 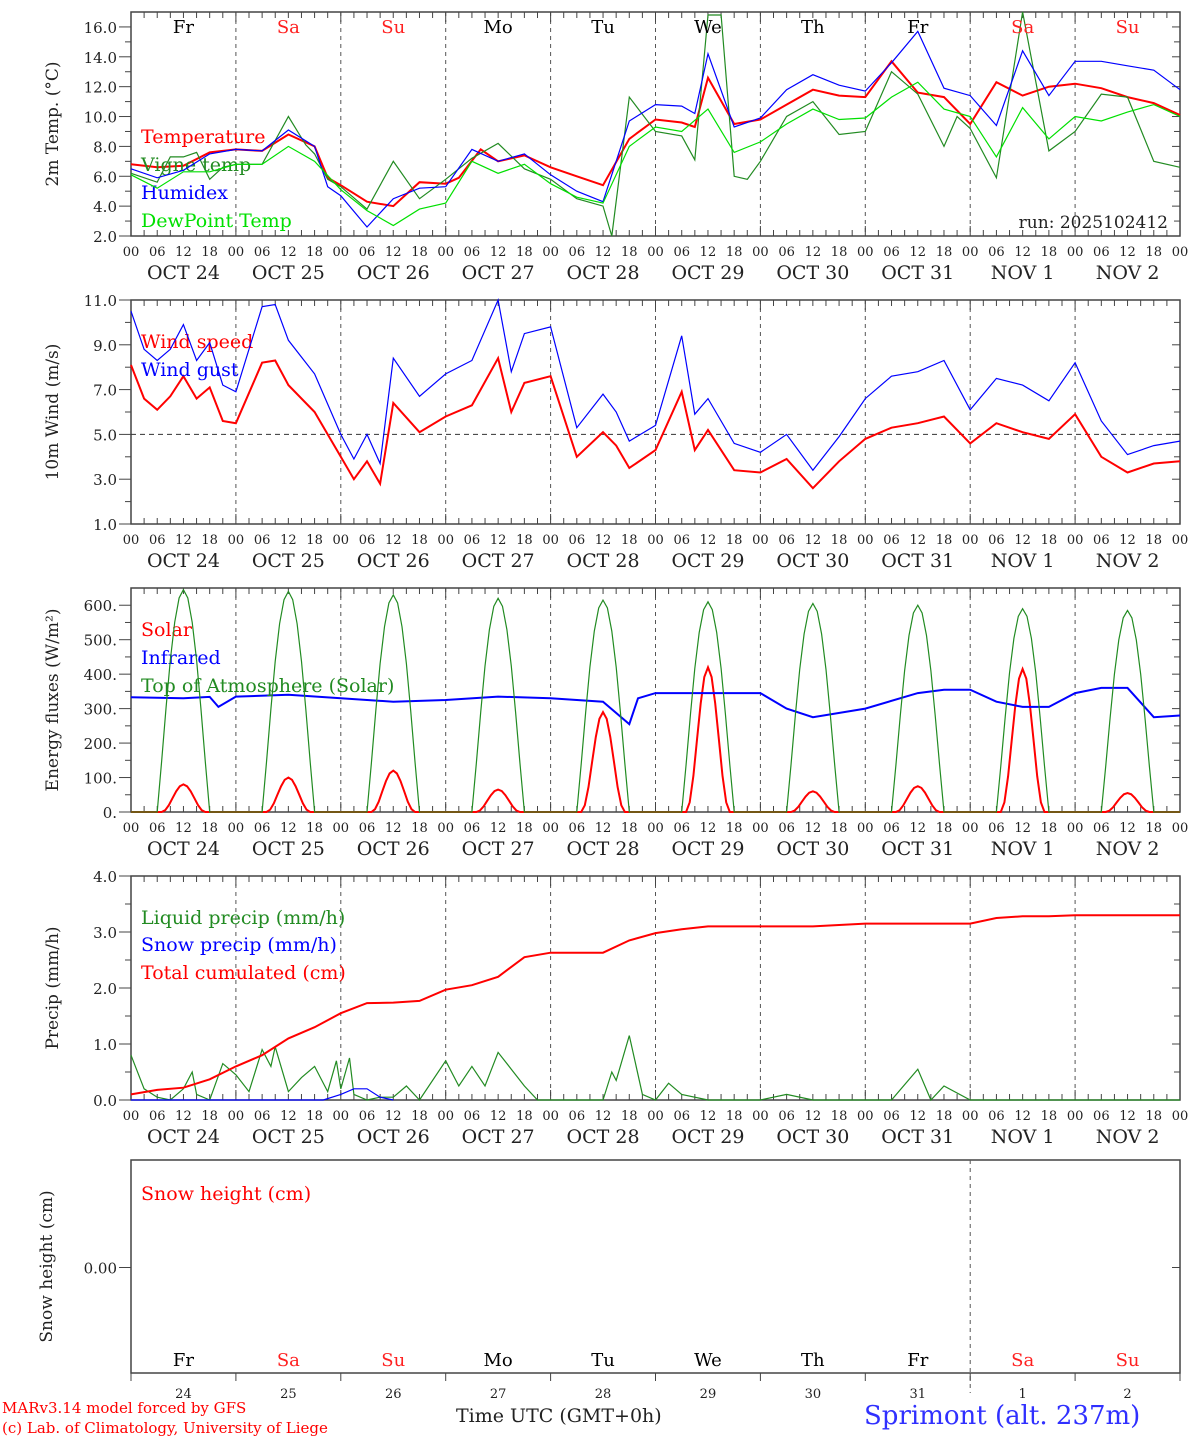 I want to click on legend-item: Temperature, so click(x=203, y=137).